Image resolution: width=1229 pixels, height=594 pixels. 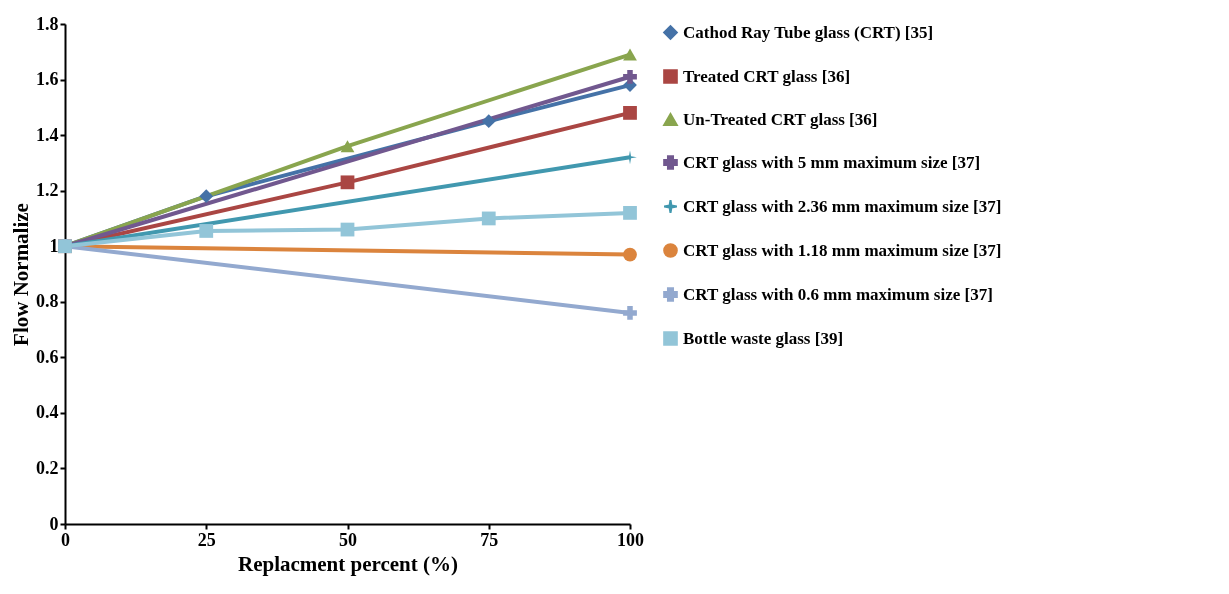 What do you see at coordinates (767, 76) in the screenshot?
I see `legend-label: Treated CRT glass [36]` at bounding box center [767, 76].